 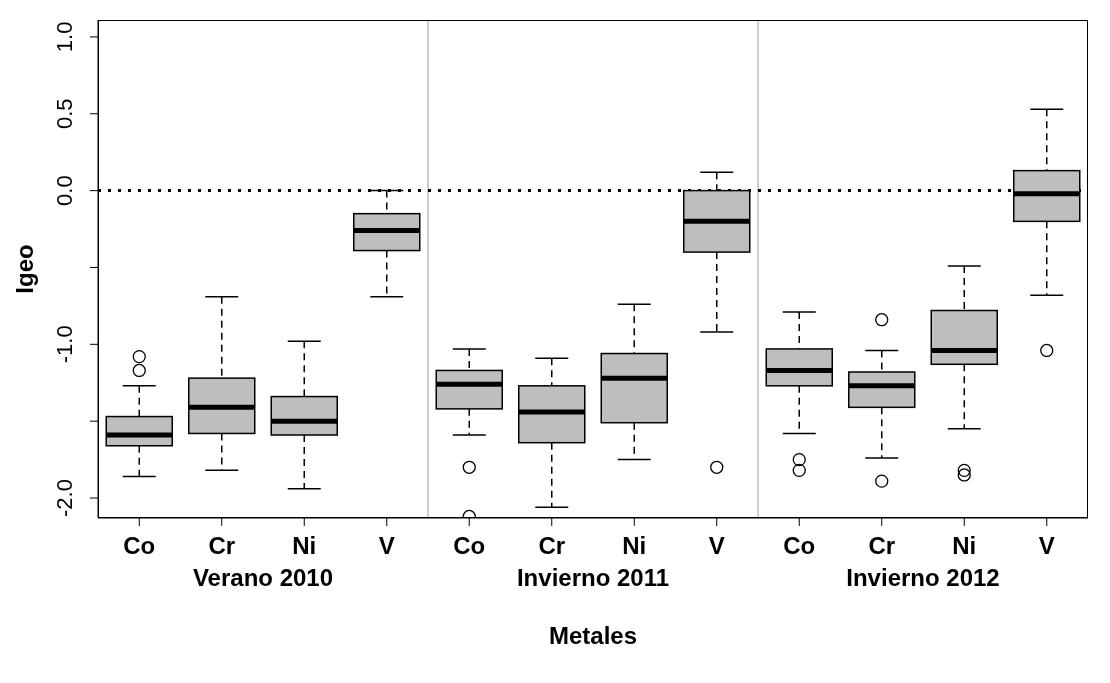 What do you see at coordinates (263, 578) in the screenshot?
I see `text: Verano 2010` at bounding box center [263, 578].